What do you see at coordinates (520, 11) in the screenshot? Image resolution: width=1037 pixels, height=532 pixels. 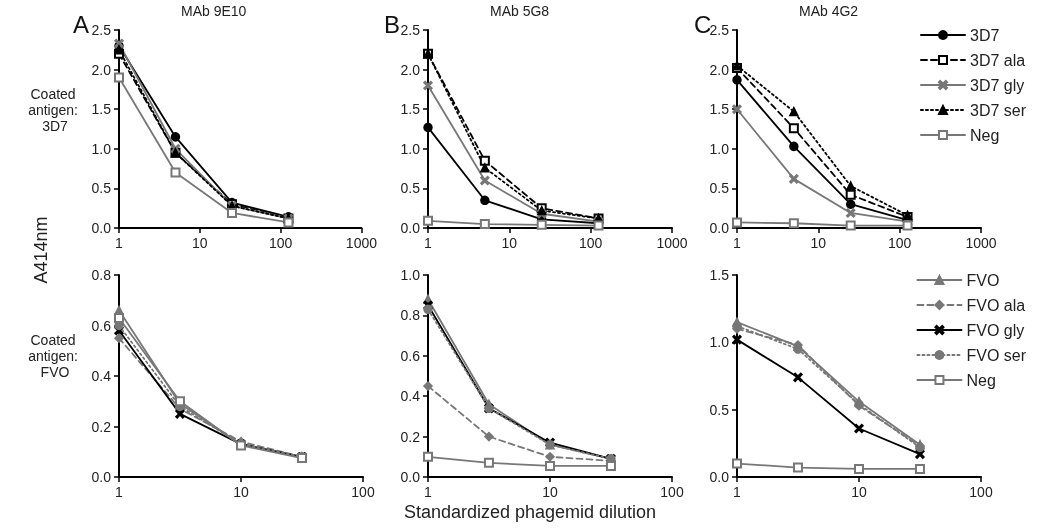 I see `chart-title: MAb 5G8` at bounding box center [520, 11].